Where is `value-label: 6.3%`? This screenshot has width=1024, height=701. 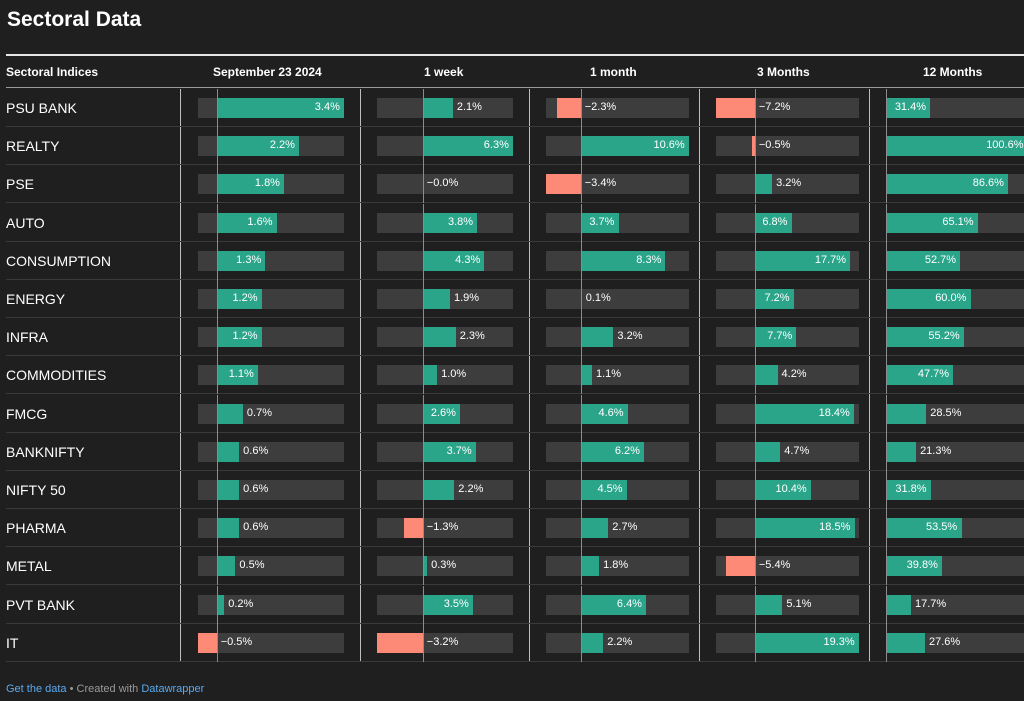
value-label: 6.3% is located at coordinates (496, 145).